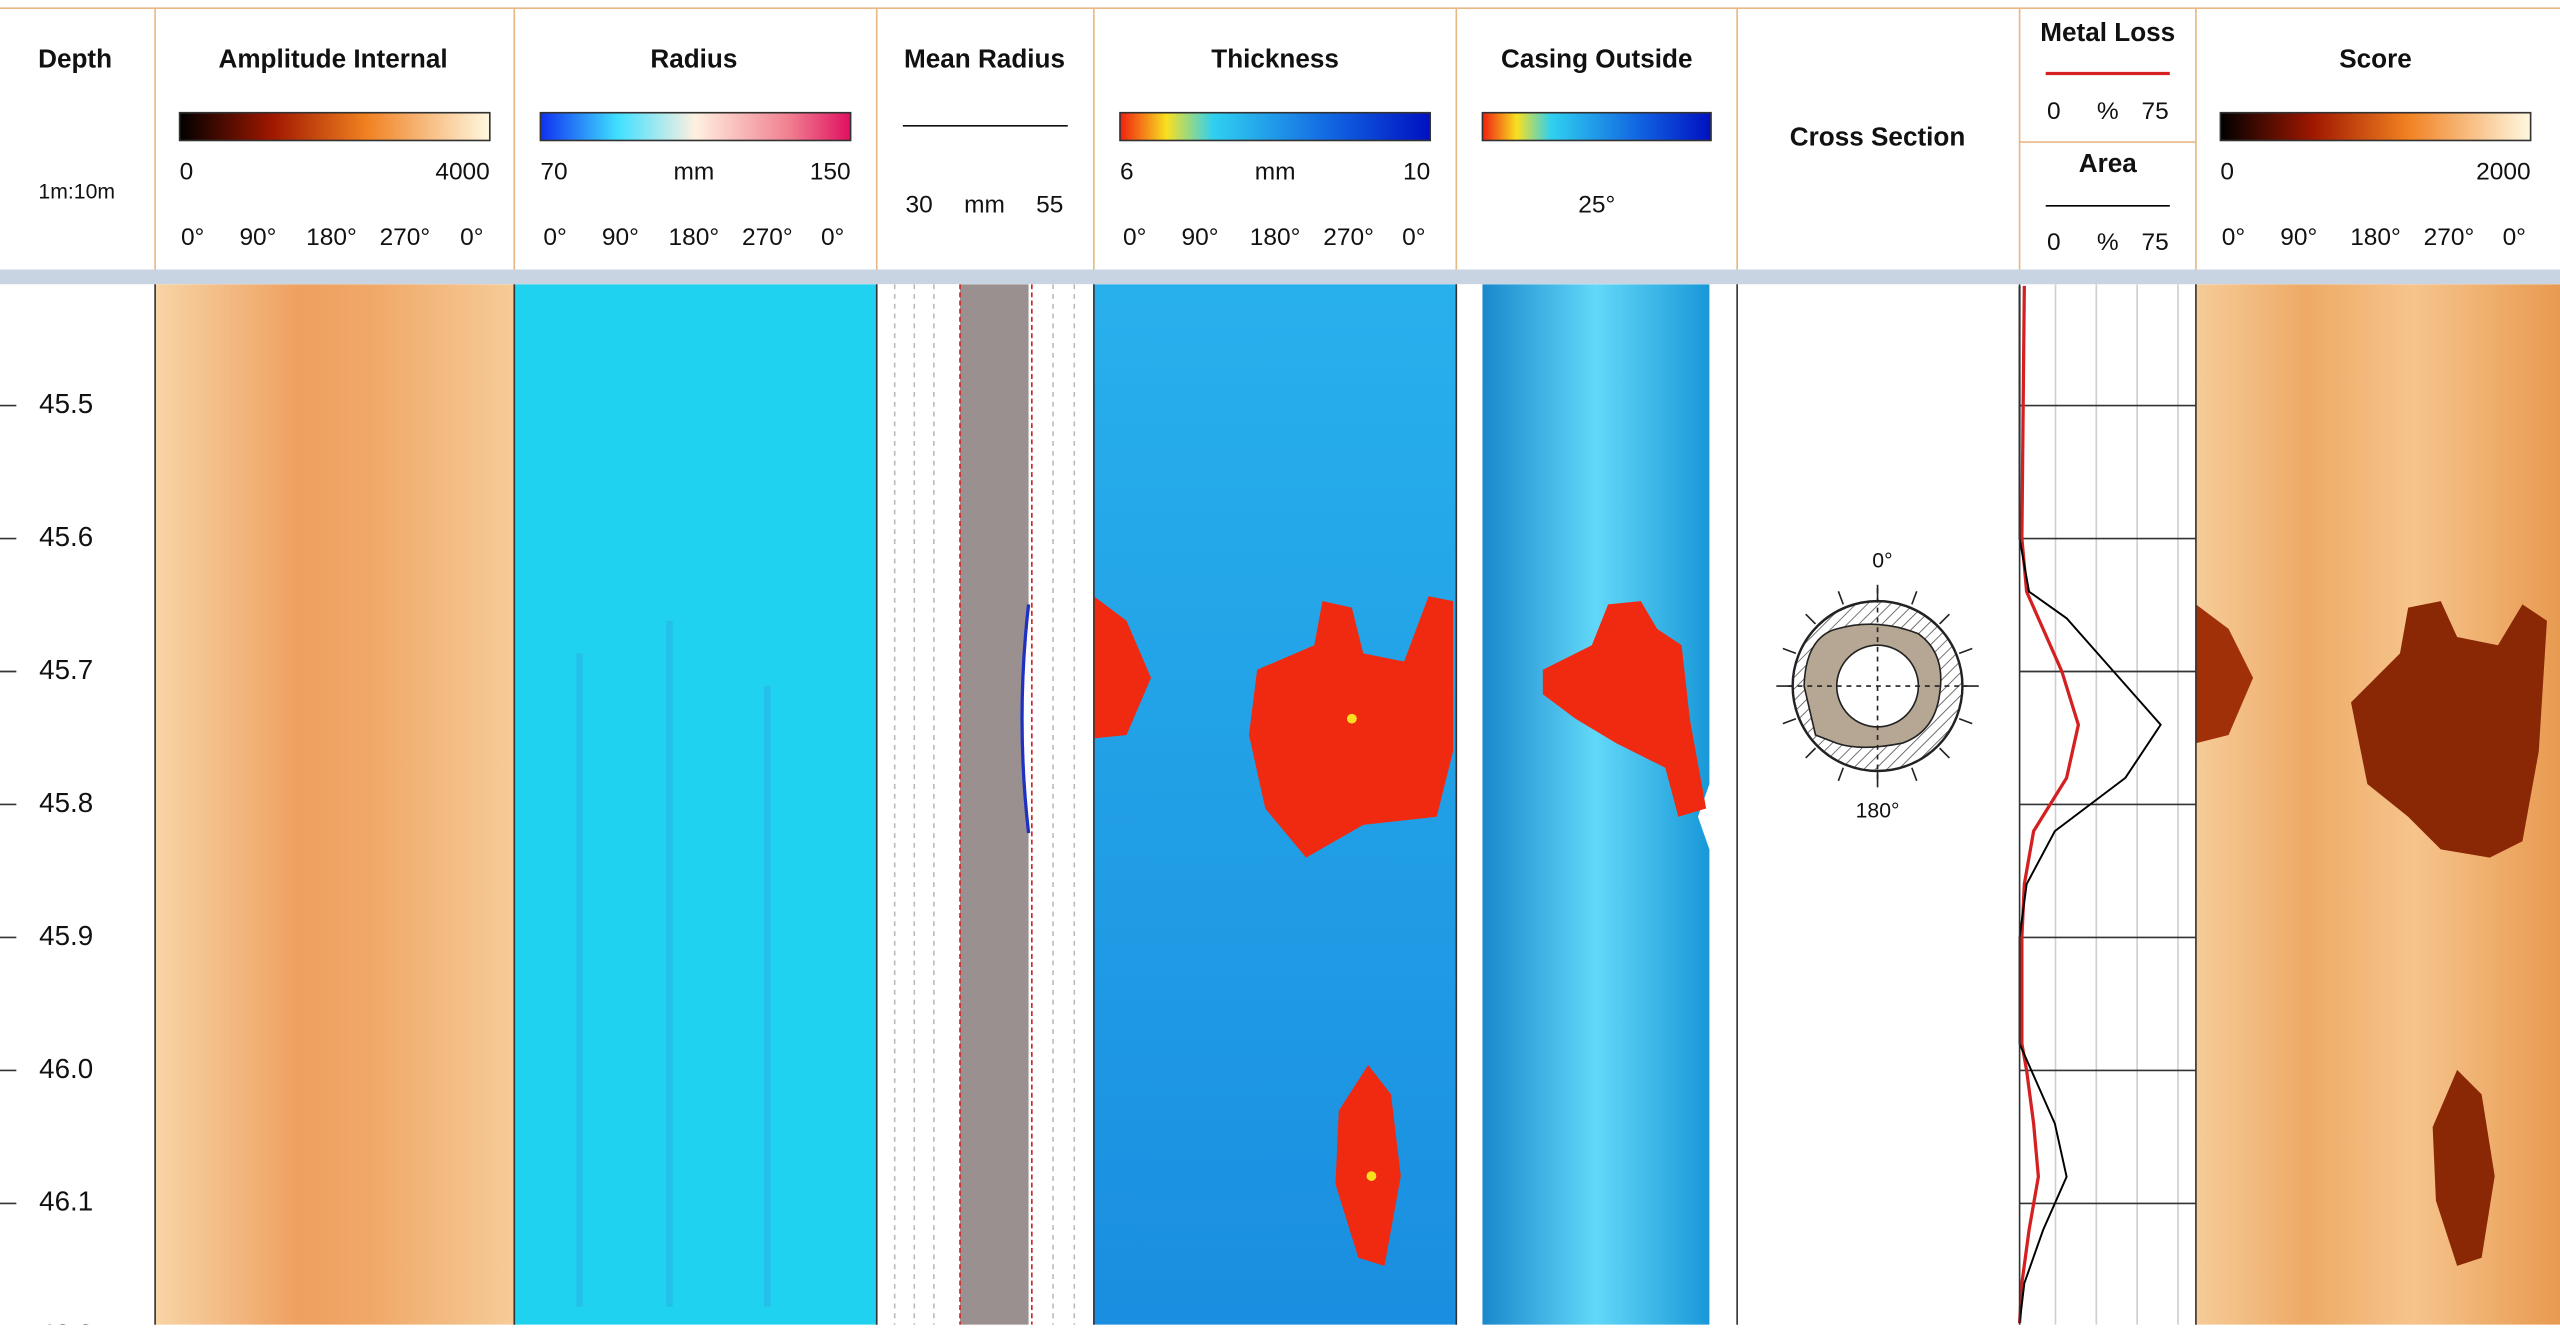 This screenshot has width=2560, height=1328. Describe the element at coordinates (66, 802) in the screenshot. I see `depth-tick-label: 45.8` at that location.